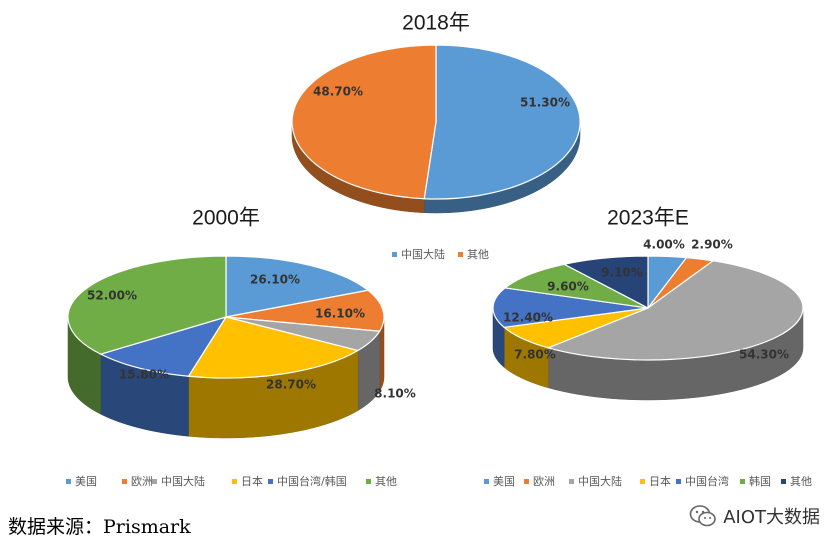  I want to click on data-source-note: 数据来源：Prismark, so click(99, 527).